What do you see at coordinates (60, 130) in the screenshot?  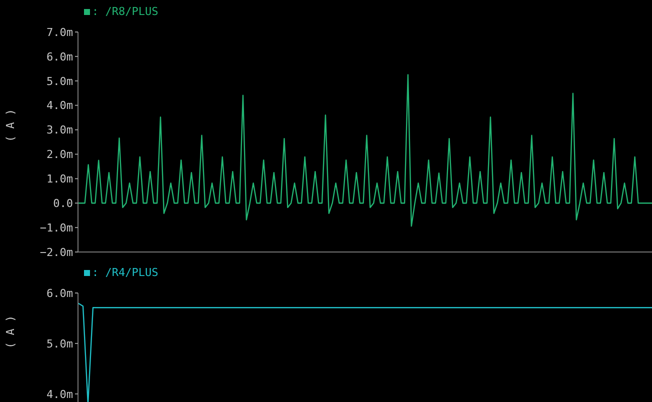 I see `y-tick-label: 3.0m` at bounding box center [60, 130].